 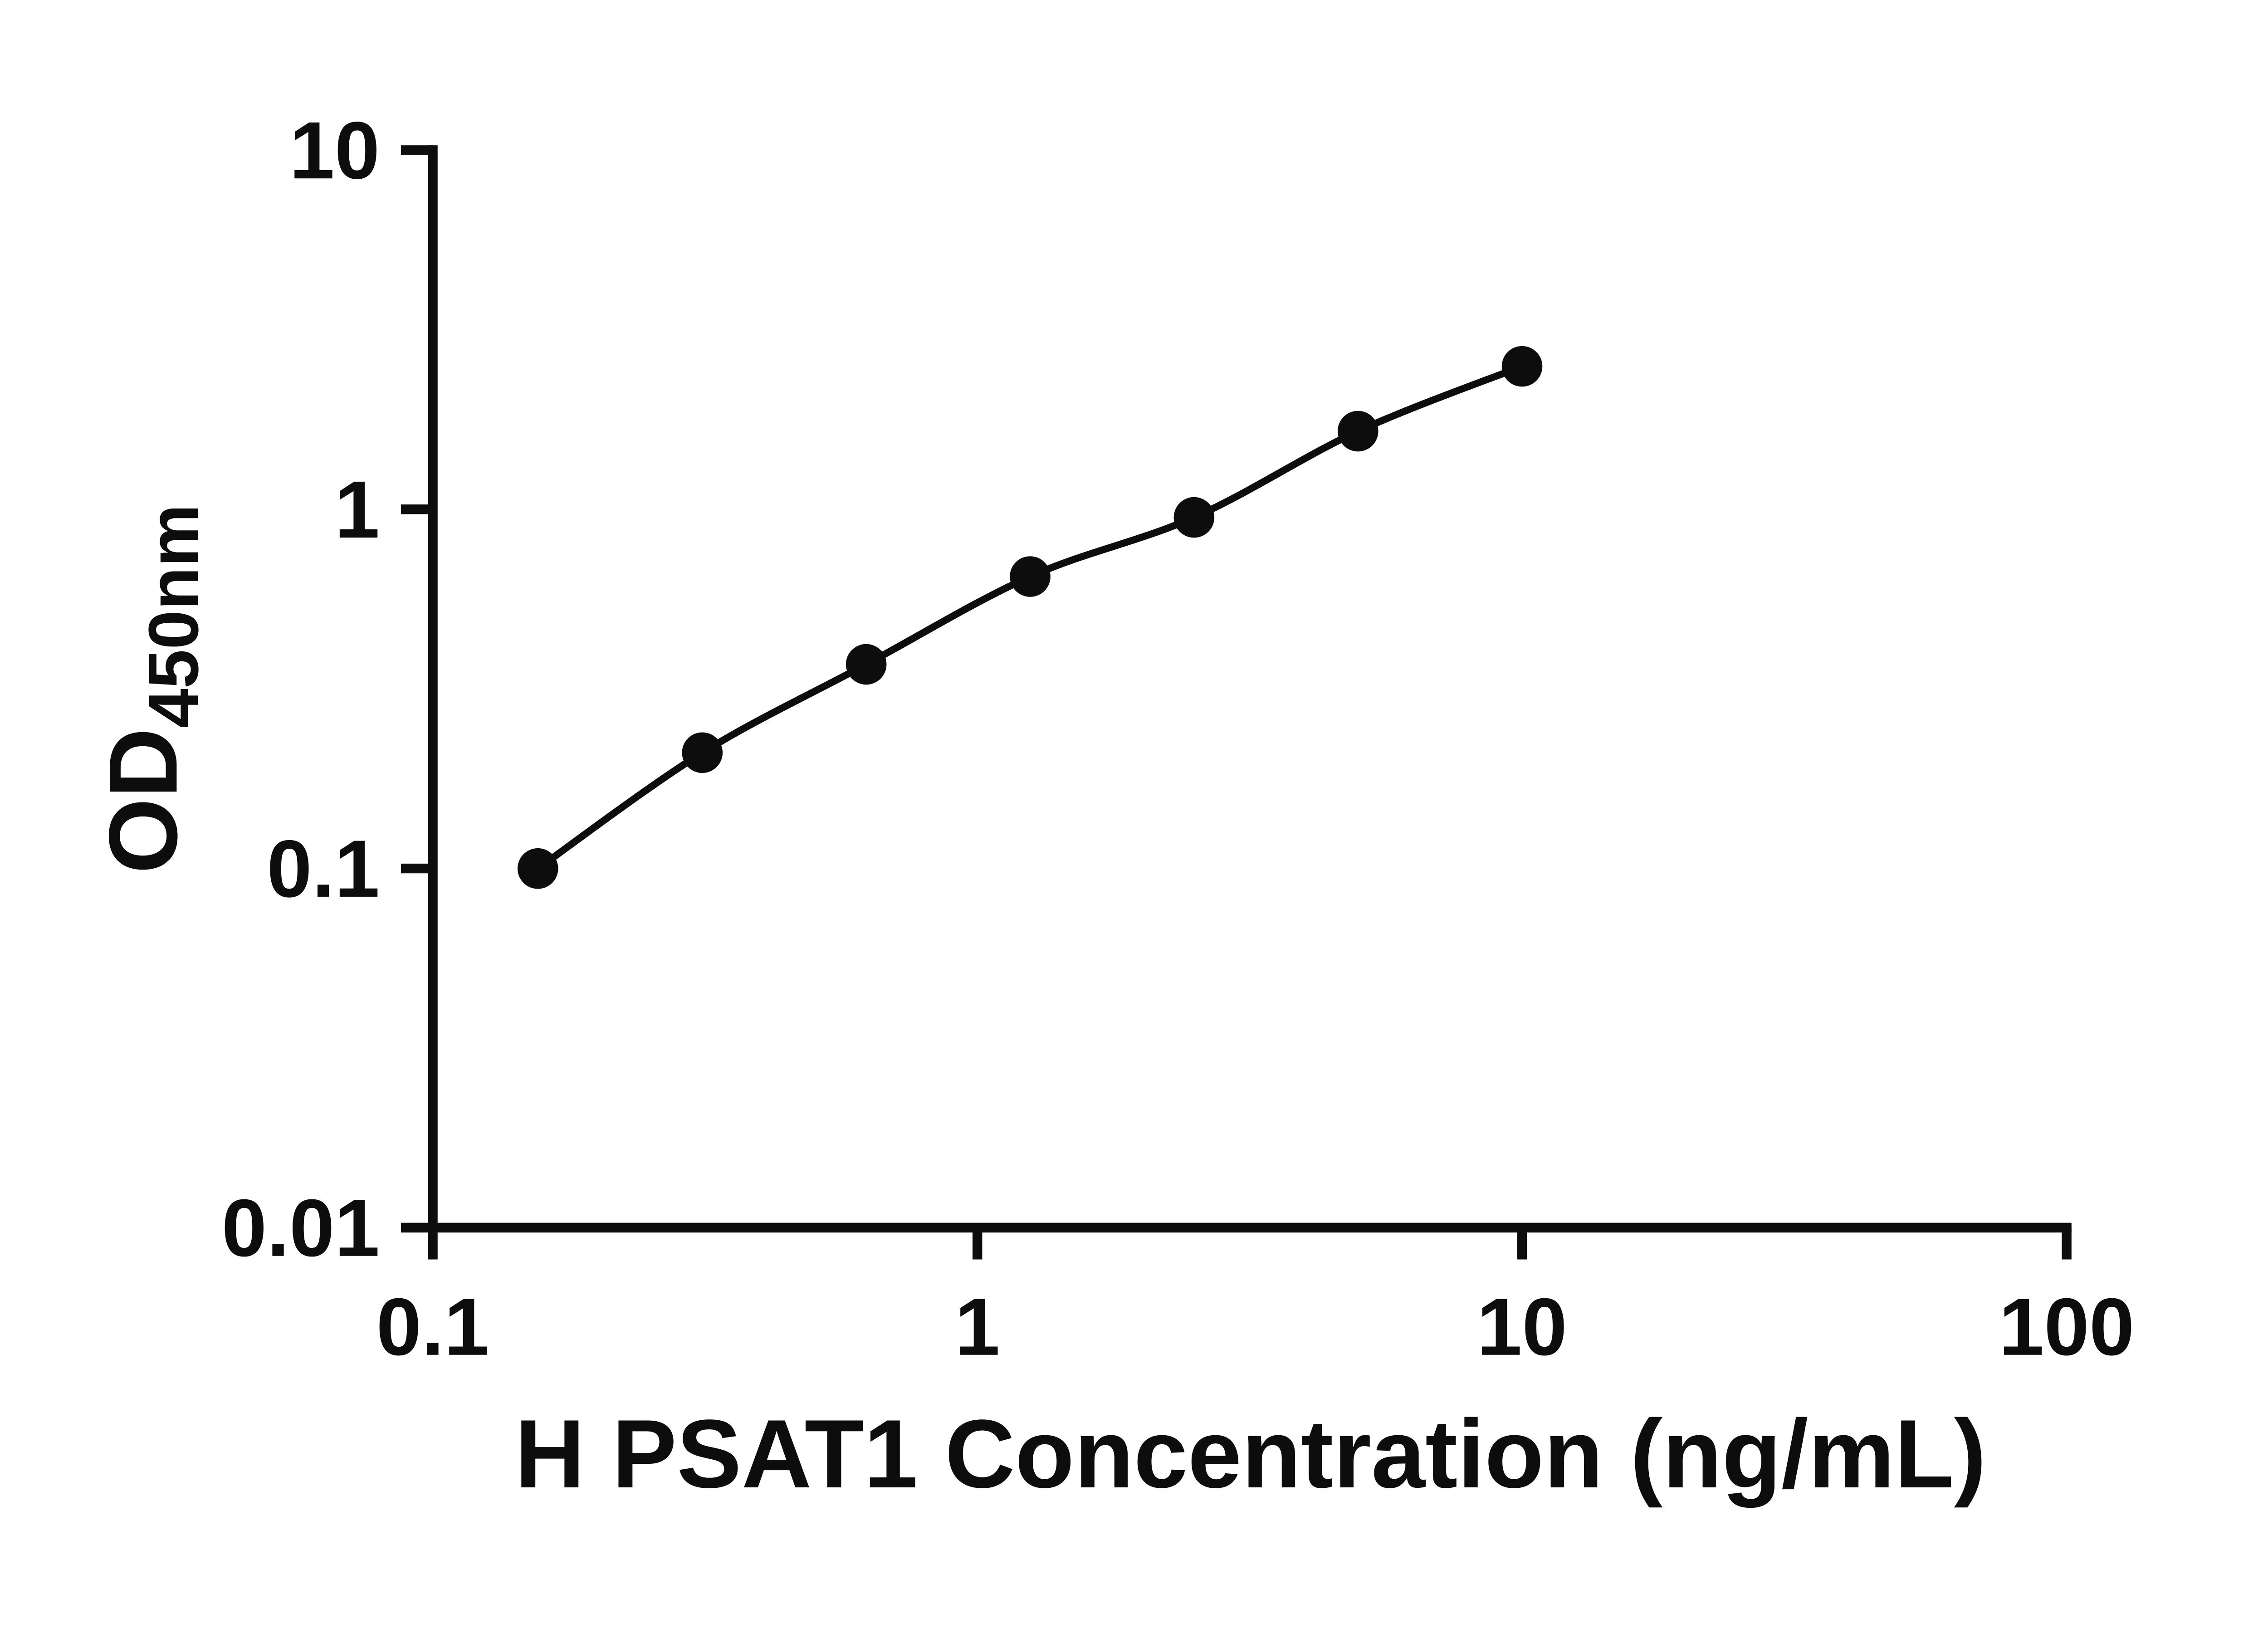 What do you see at coordinates (2067, 1326) in the screenshot?
I see `x-tick-label: 100` at bounding box center [2067, 1326].